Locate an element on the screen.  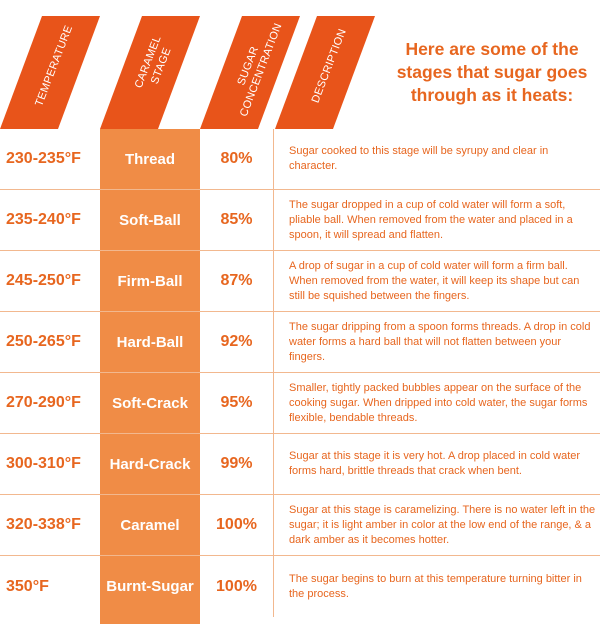
temperature-cell: 300-310°F is located at coordinates (43, 463).